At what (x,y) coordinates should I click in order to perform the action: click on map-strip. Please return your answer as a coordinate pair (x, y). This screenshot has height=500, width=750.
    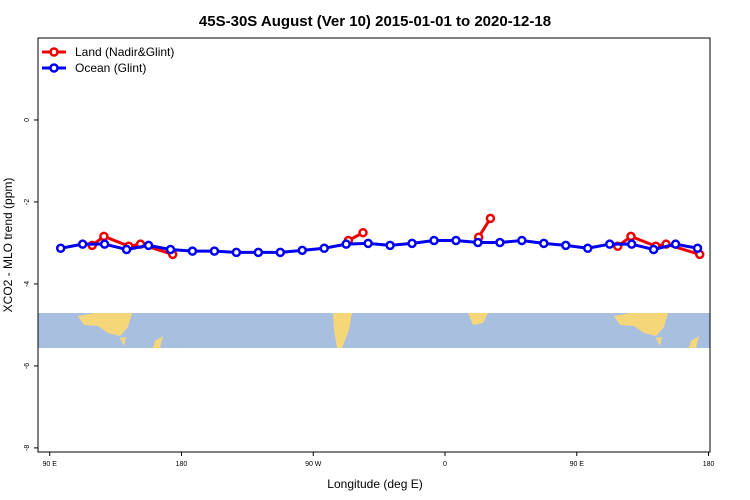
    Looking at the image, I should click on (374, 330).